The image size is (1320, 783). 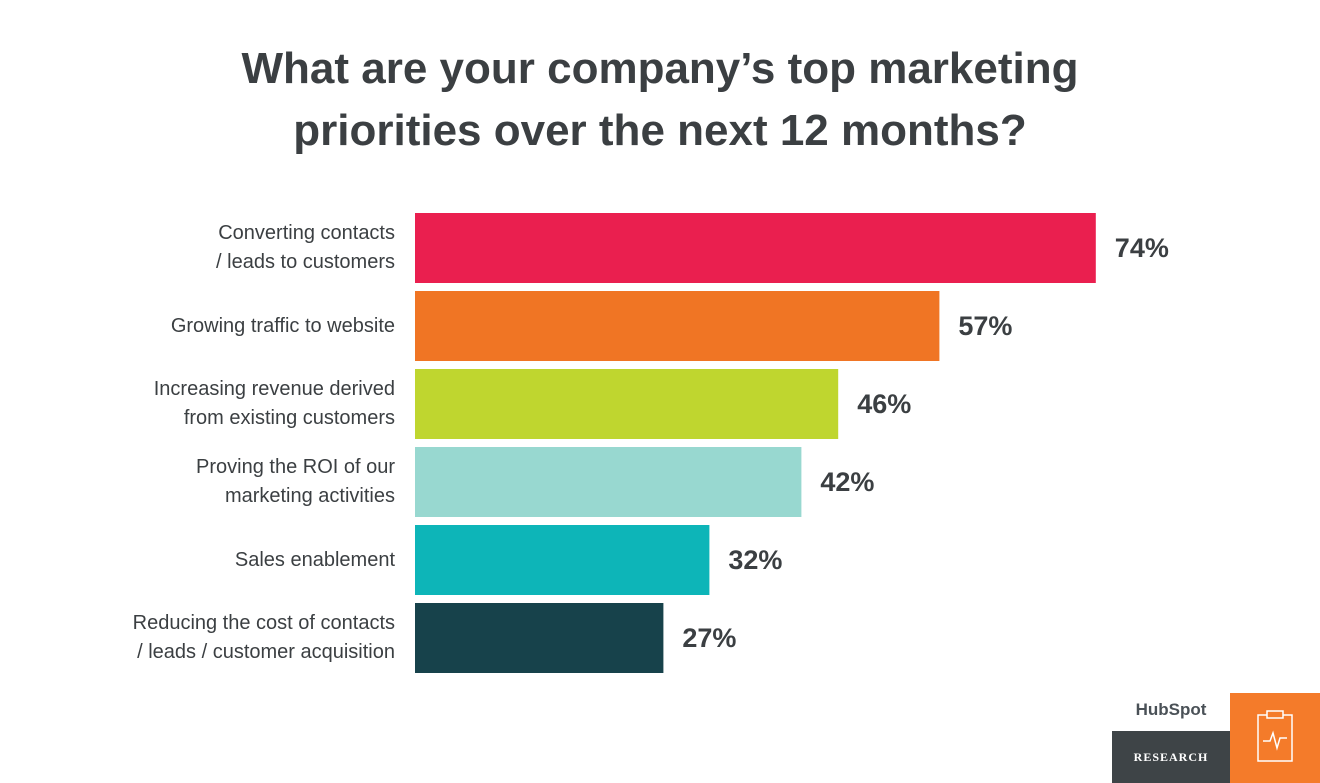 I want to click on value-label: 74%, so click(x=1142, y=248).